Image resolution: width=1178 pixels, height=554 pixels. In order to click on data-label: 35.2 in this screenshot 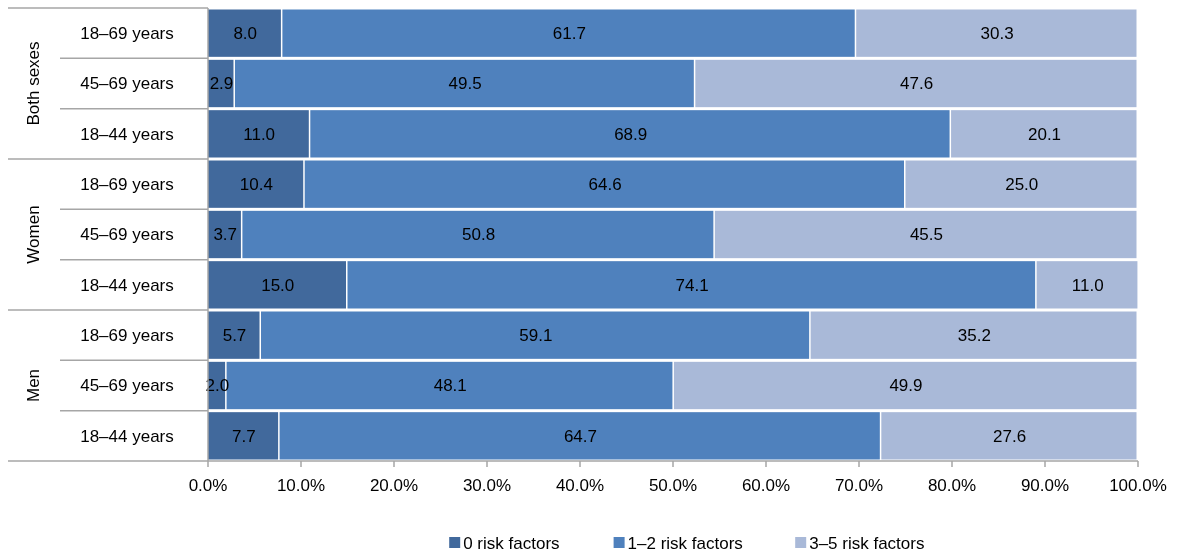, I will do `click(974, 336)`.